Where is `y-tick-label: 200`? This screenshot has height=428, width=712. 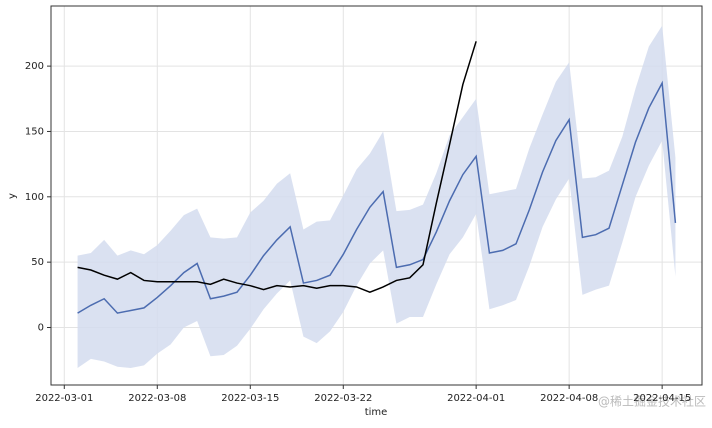 y-tick-label: 200 is located at coordinates (34, 66).